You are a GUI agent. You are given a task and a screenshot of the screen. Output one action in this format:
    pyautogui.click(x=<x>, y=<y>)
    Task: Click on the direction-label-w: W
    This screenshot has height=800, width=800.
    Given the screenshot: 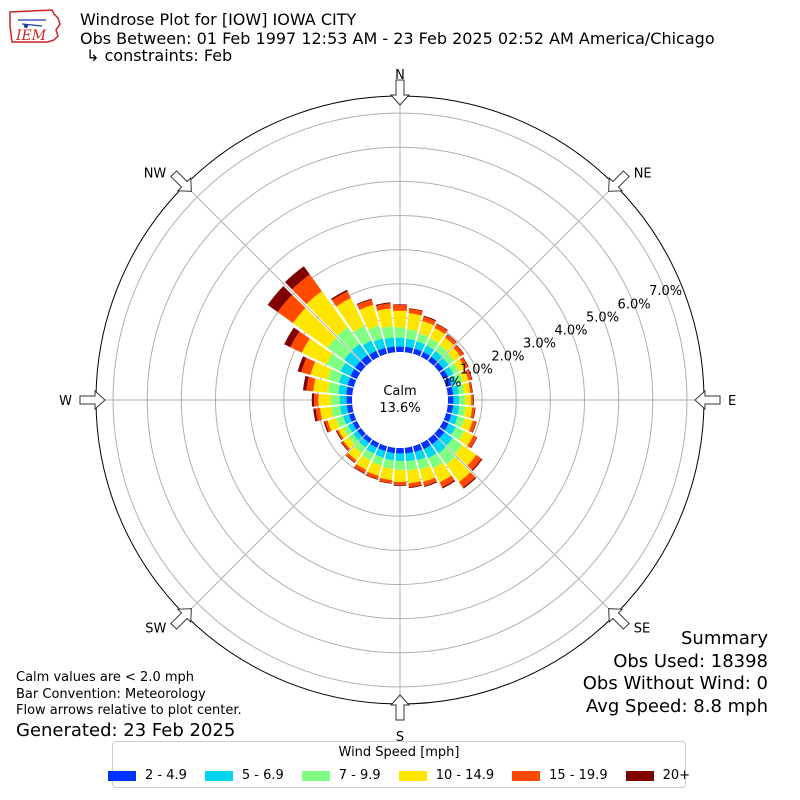 What is the action you would take?
    pyautogui.click(x=65, y=401)
    